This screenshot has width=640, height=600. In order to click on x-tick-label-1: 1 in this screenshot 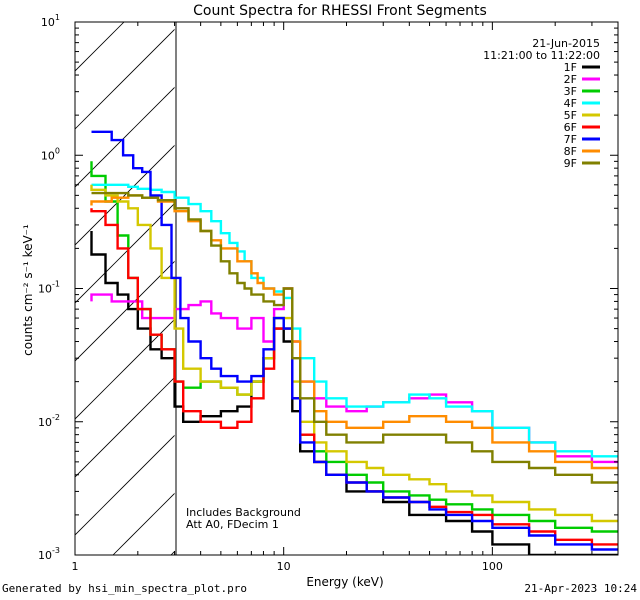, I will do `click(75, 566)`.